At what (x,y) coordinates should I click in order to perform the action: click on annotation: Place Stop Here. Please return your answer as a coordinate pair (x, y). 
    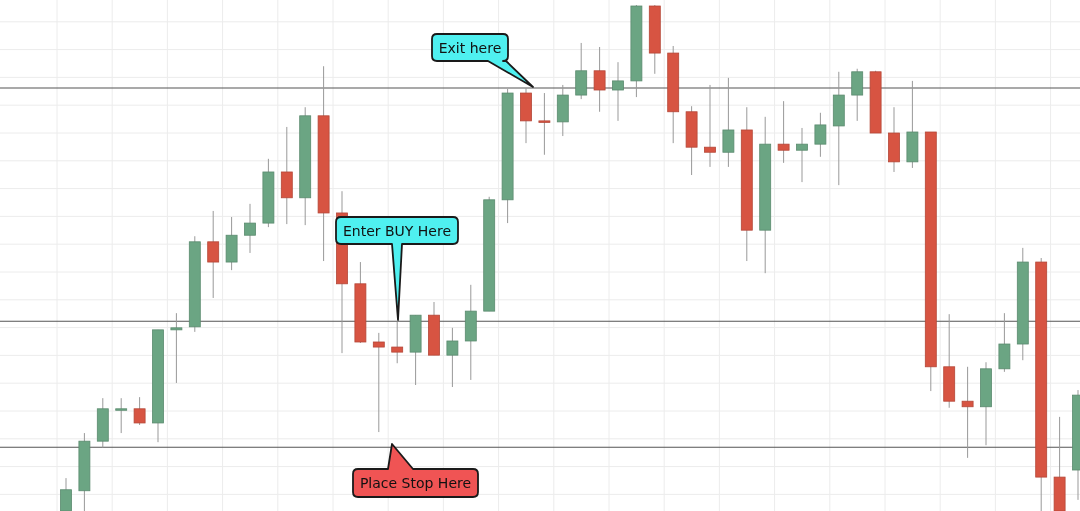
    Looking at the image, I should click on (415, 483).